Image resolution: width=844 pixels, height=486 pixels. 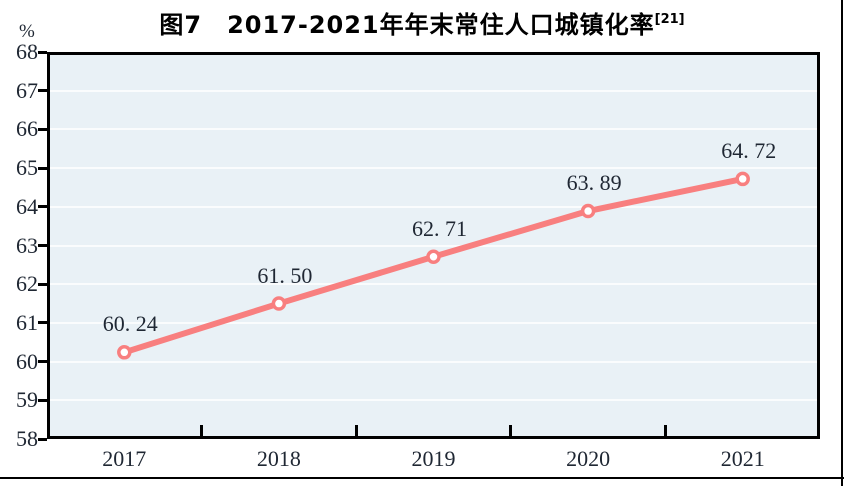 What do you see at coordinates (433, 458) in the screenshot?
I see `x-axis-tick-label: 2019` at bounding box center [433, 458].